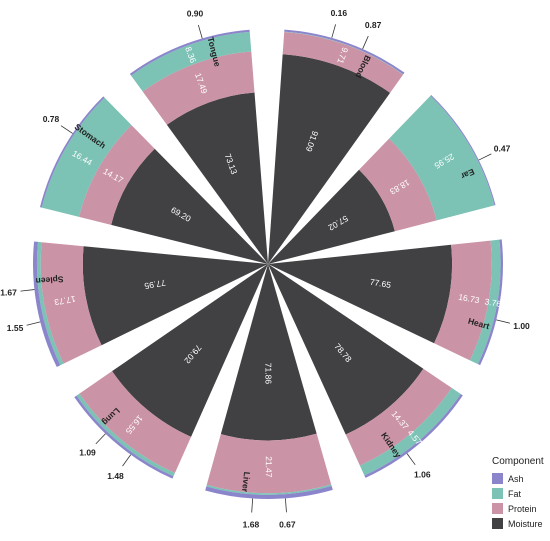 The image size is (550, 541). Describe the element at coordinates (521, 326) in the screenshot. I see `value-label-heart-ash: 1.00` at that location.